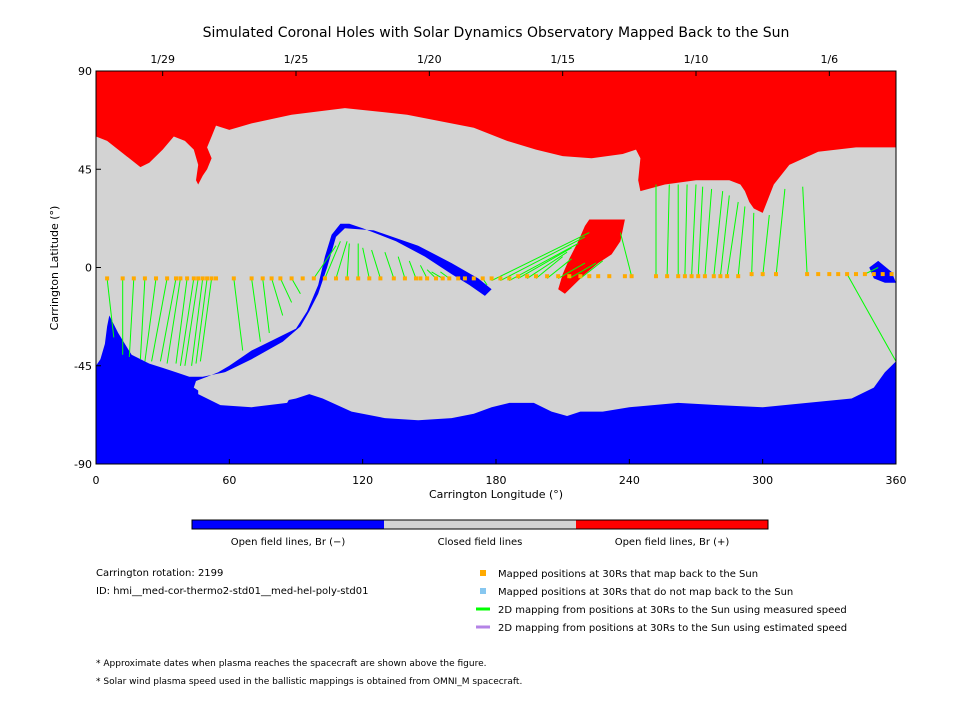 The width and height of the screenshot is (960, 720). What do you see at coordinates (83, 464) in the screenshot?
I see `y-tick-label: -90` at bounding box center [83, 464].